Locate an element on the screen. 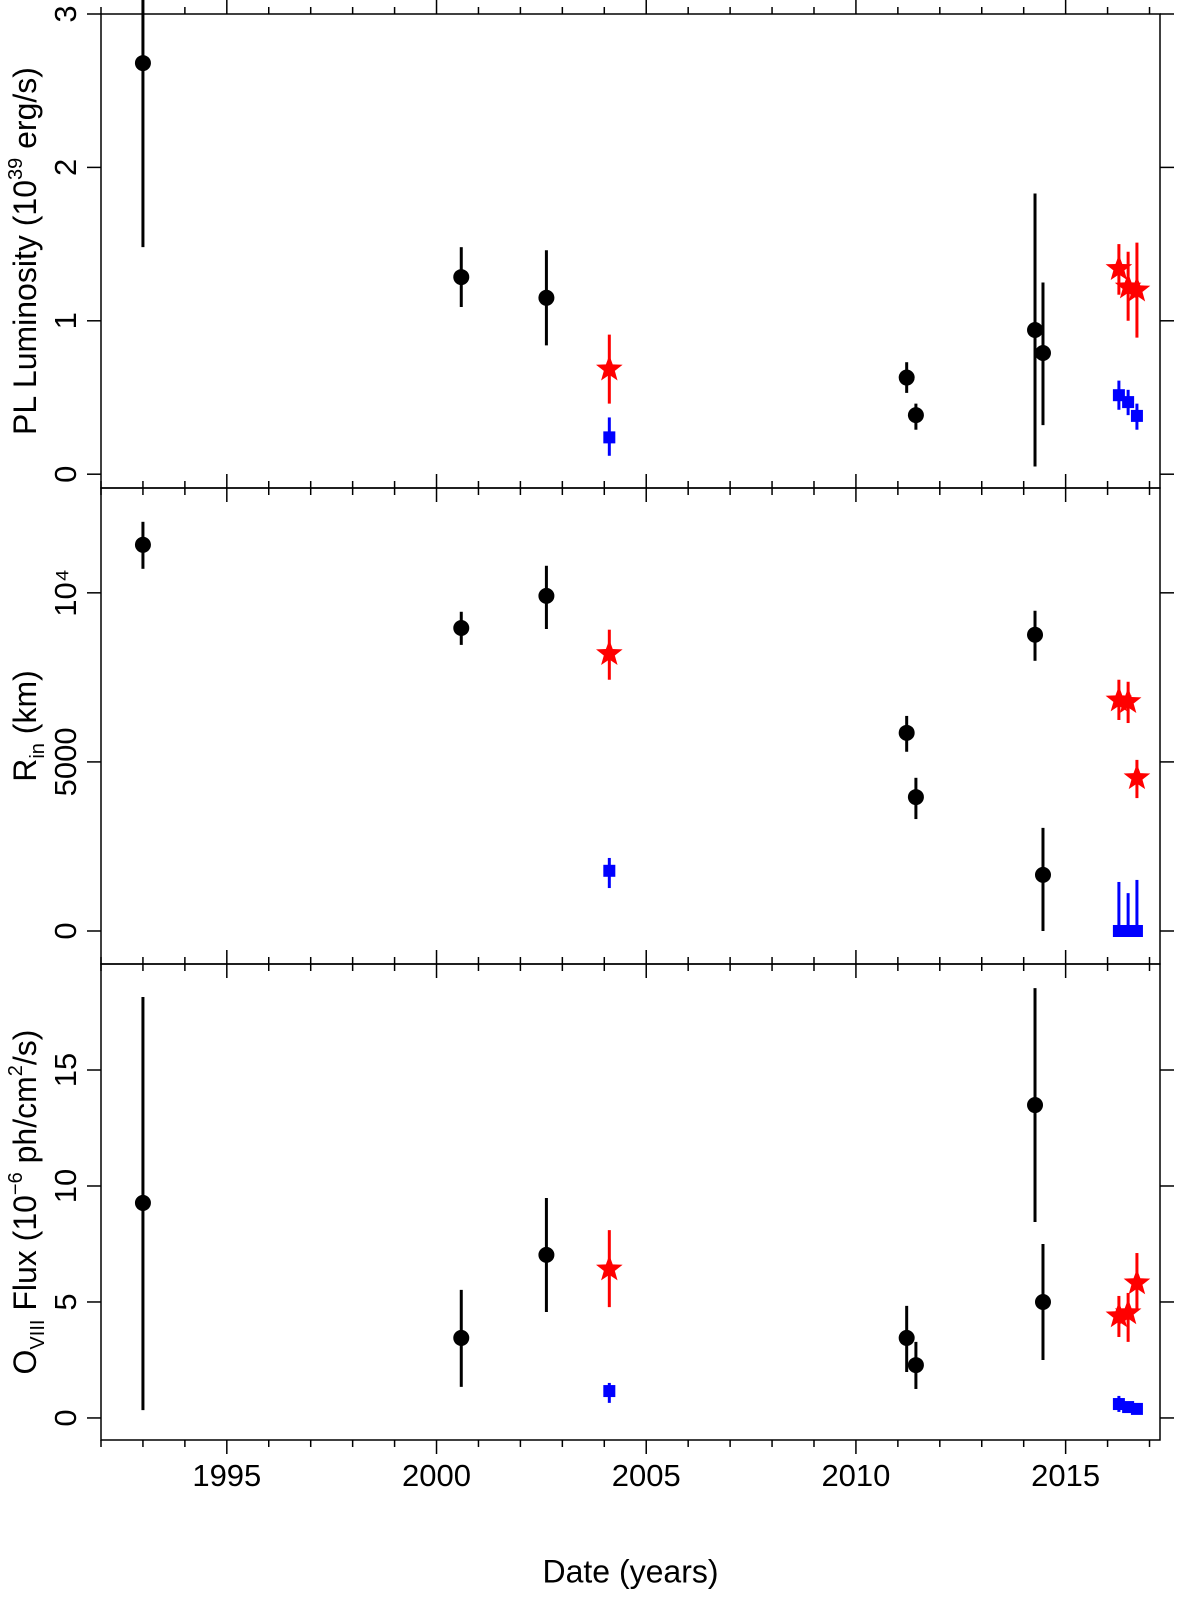 The height and width of the screenshot is (1616, 1200). y-axis-label-part: Flux (10 is located at coordinates (25, 1257).